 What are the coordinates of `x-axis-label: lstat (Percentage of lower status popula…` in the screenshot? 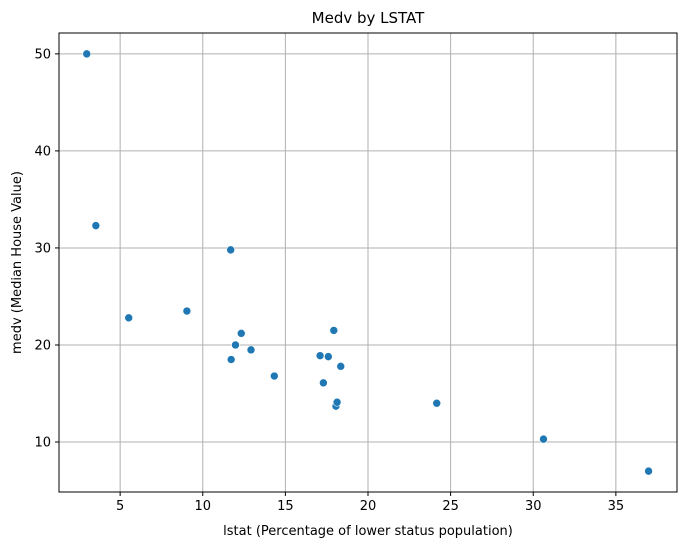 It's located at (368, 531).